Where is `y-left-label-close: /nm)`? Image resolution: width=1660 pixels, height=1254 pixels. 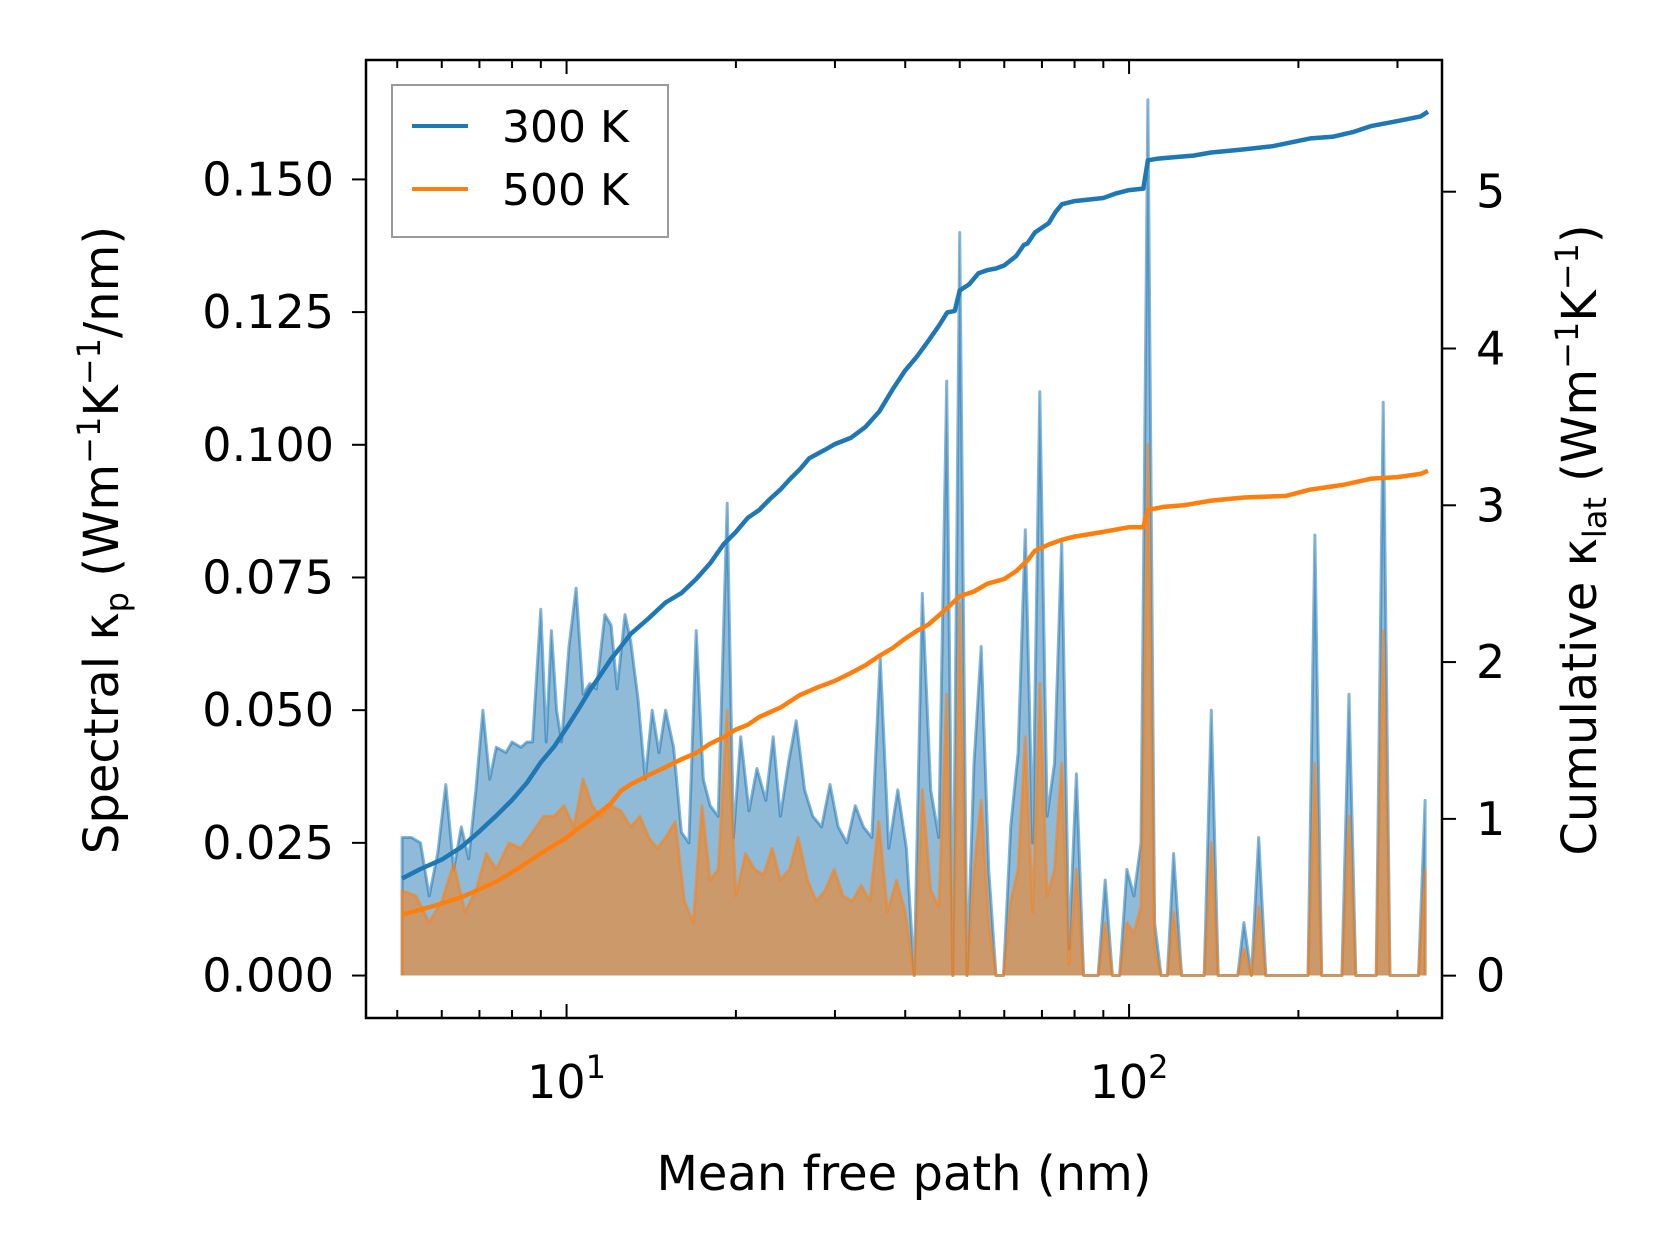
y-left-label-close: /nm) is located at coordinates (102, 282).